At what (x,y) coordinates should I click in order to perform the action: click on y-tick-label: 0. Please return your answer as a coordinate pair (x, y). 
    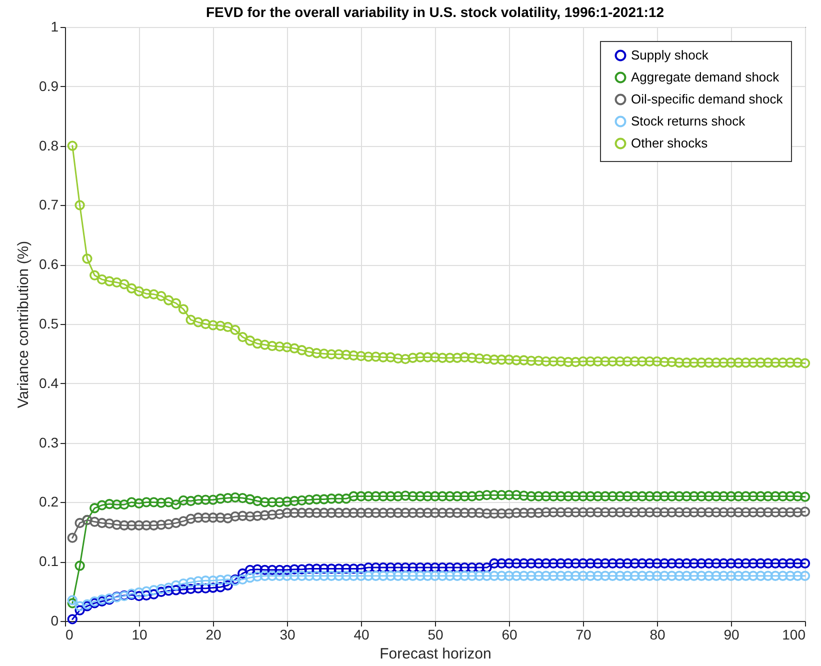
    Looking at the image, I should click on (54, 620).